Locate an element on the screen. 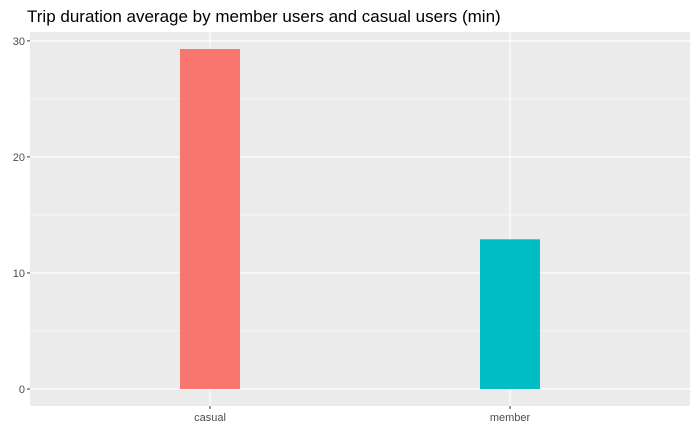 This screenshot has width=700, height=432. y-tick-label: 10 is located at coordinates (19, 274).